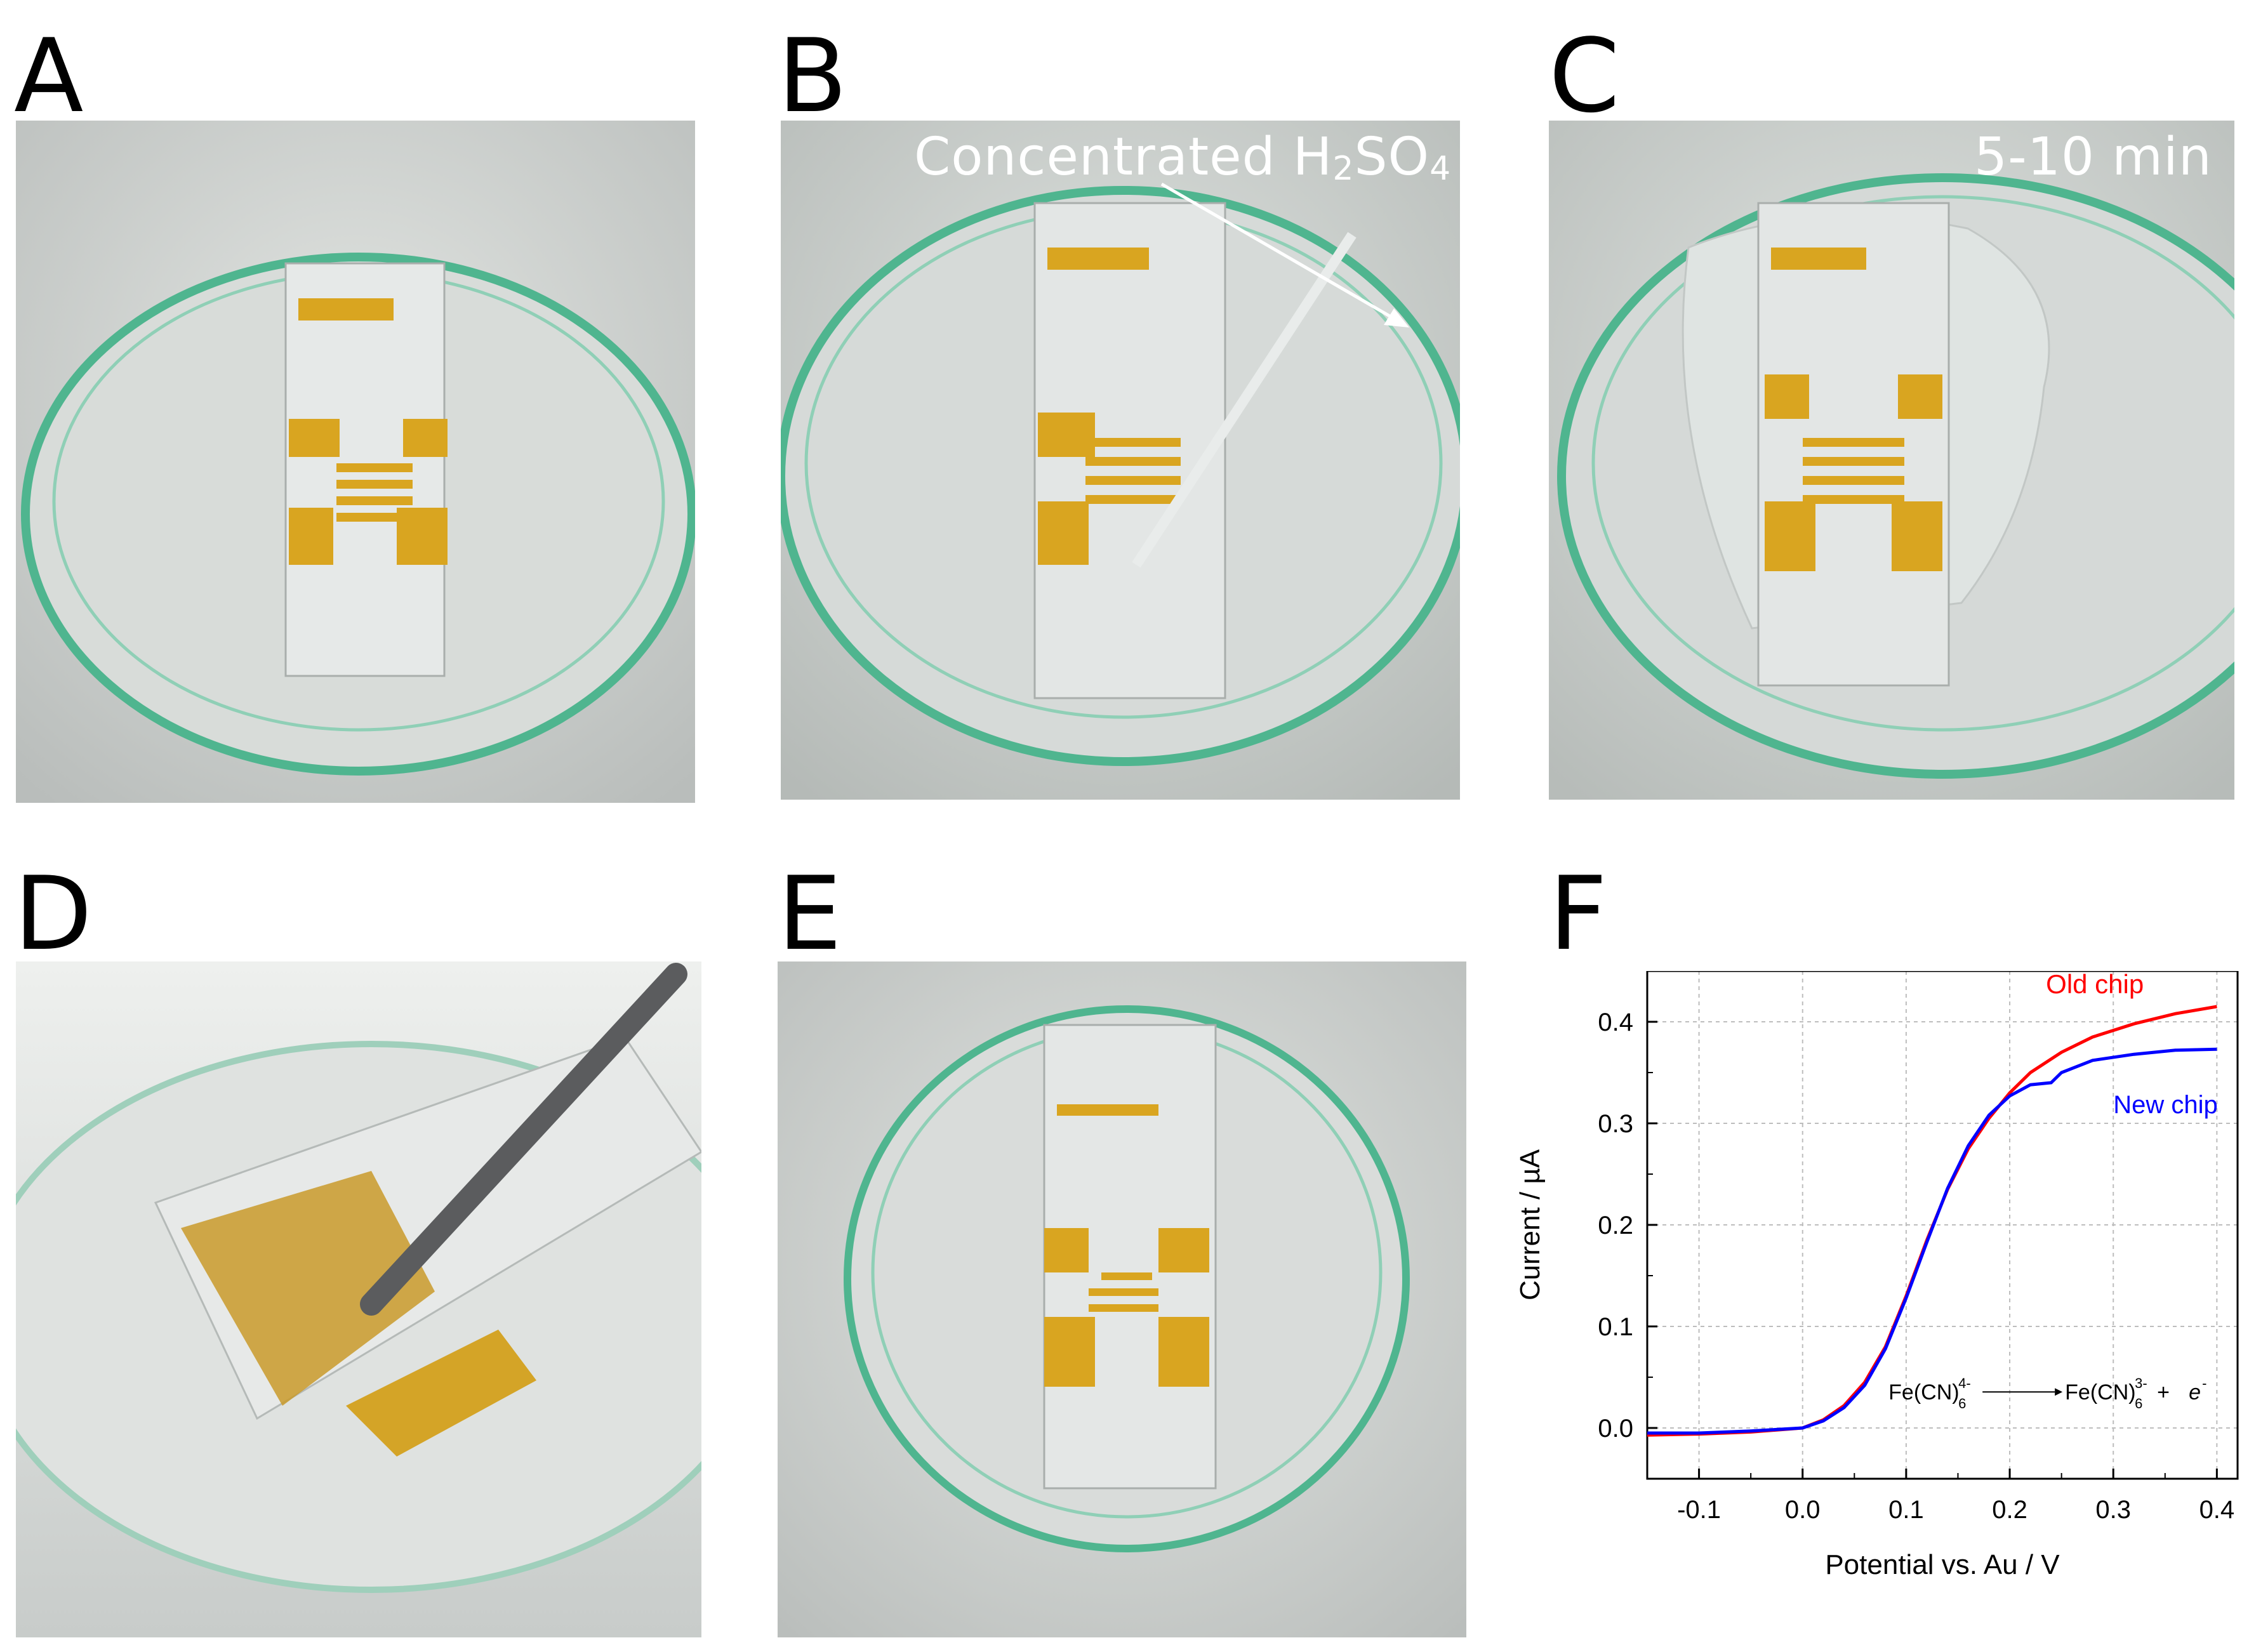 Image resolution: width=2249 pixels, height=1652 pixels. What do you see at coordinates (1615, 1225) in the screenshot?
I see `y-tick-label: 0.2` at bounding box center [1615, 1225].